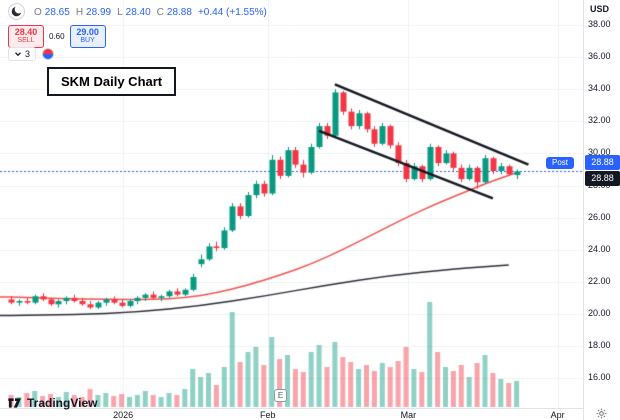  Describe the element at coordinates (16, 11) in the screenshot. I see `moon-icon` at that location.